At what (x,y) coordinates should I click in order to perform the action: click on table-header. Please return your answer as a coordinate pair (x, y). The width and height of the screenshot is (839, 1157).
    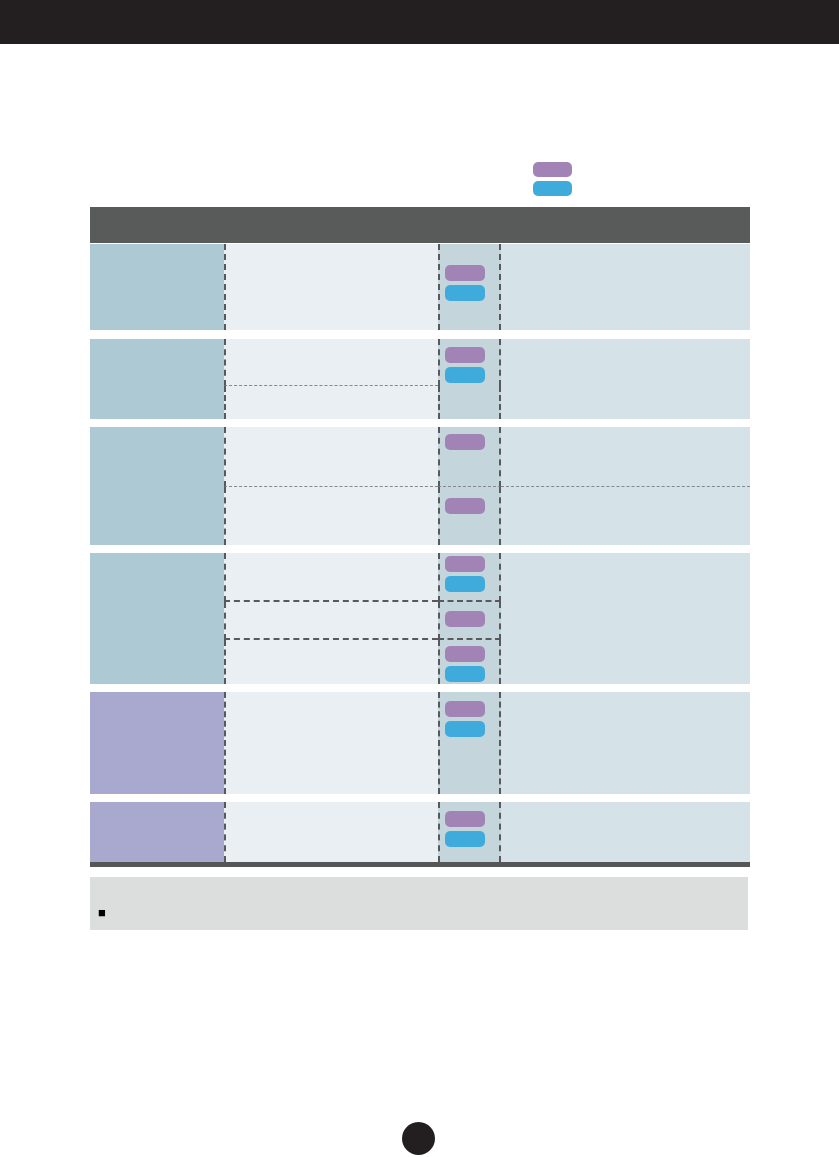
    Looking at the image, I should click on (420, 225).